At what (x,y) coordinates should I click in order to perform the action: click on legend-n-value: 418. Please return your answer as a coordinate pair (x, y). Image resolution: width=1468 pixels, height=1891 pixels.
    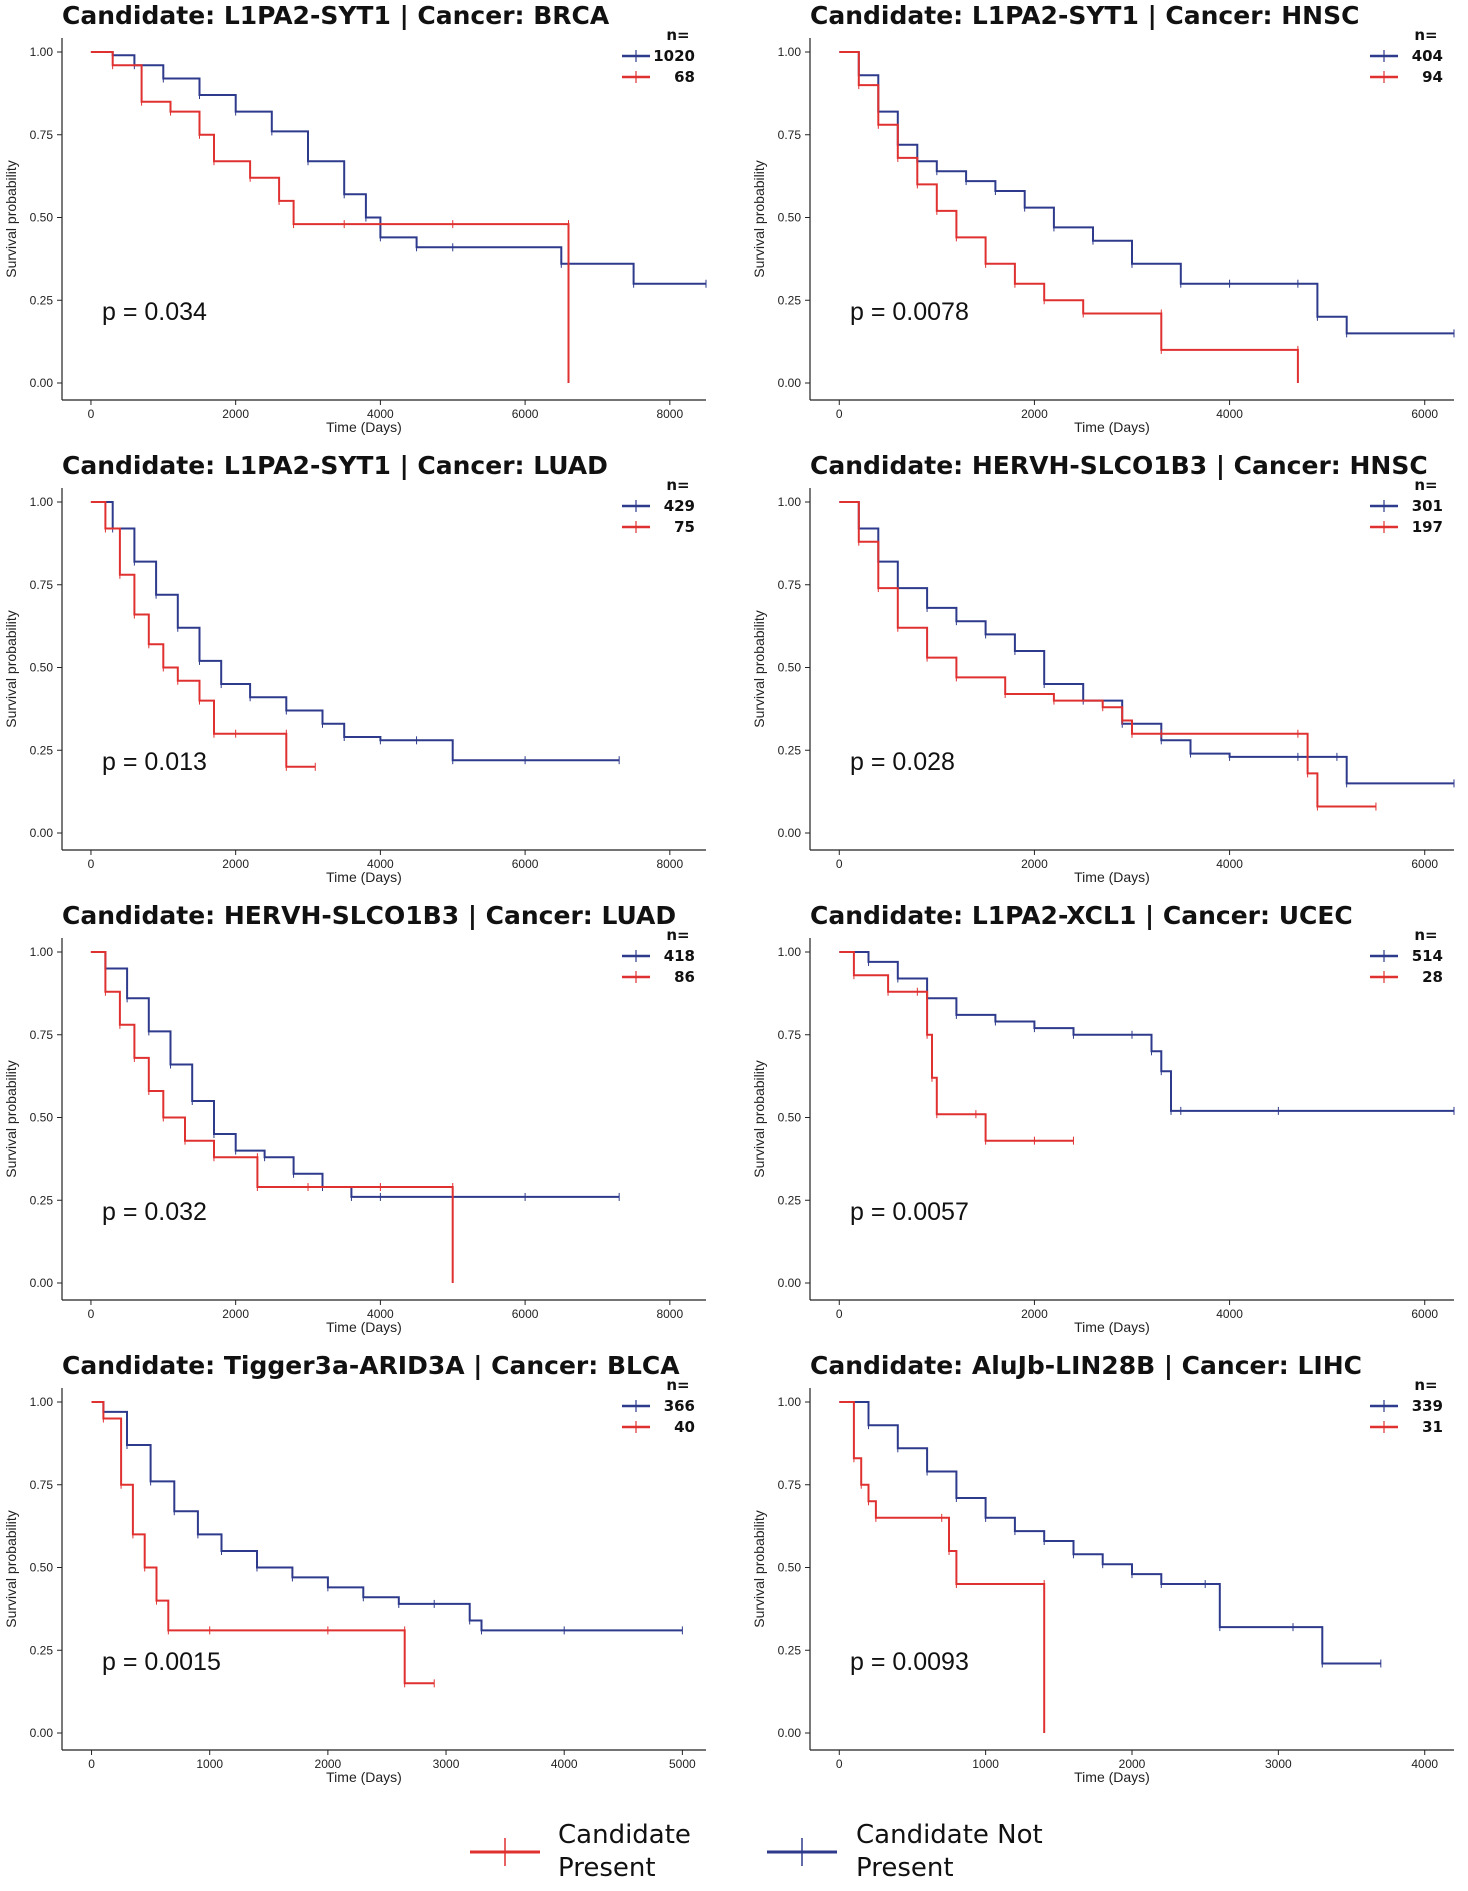
    Looking at the image, I should click on (679, 956).